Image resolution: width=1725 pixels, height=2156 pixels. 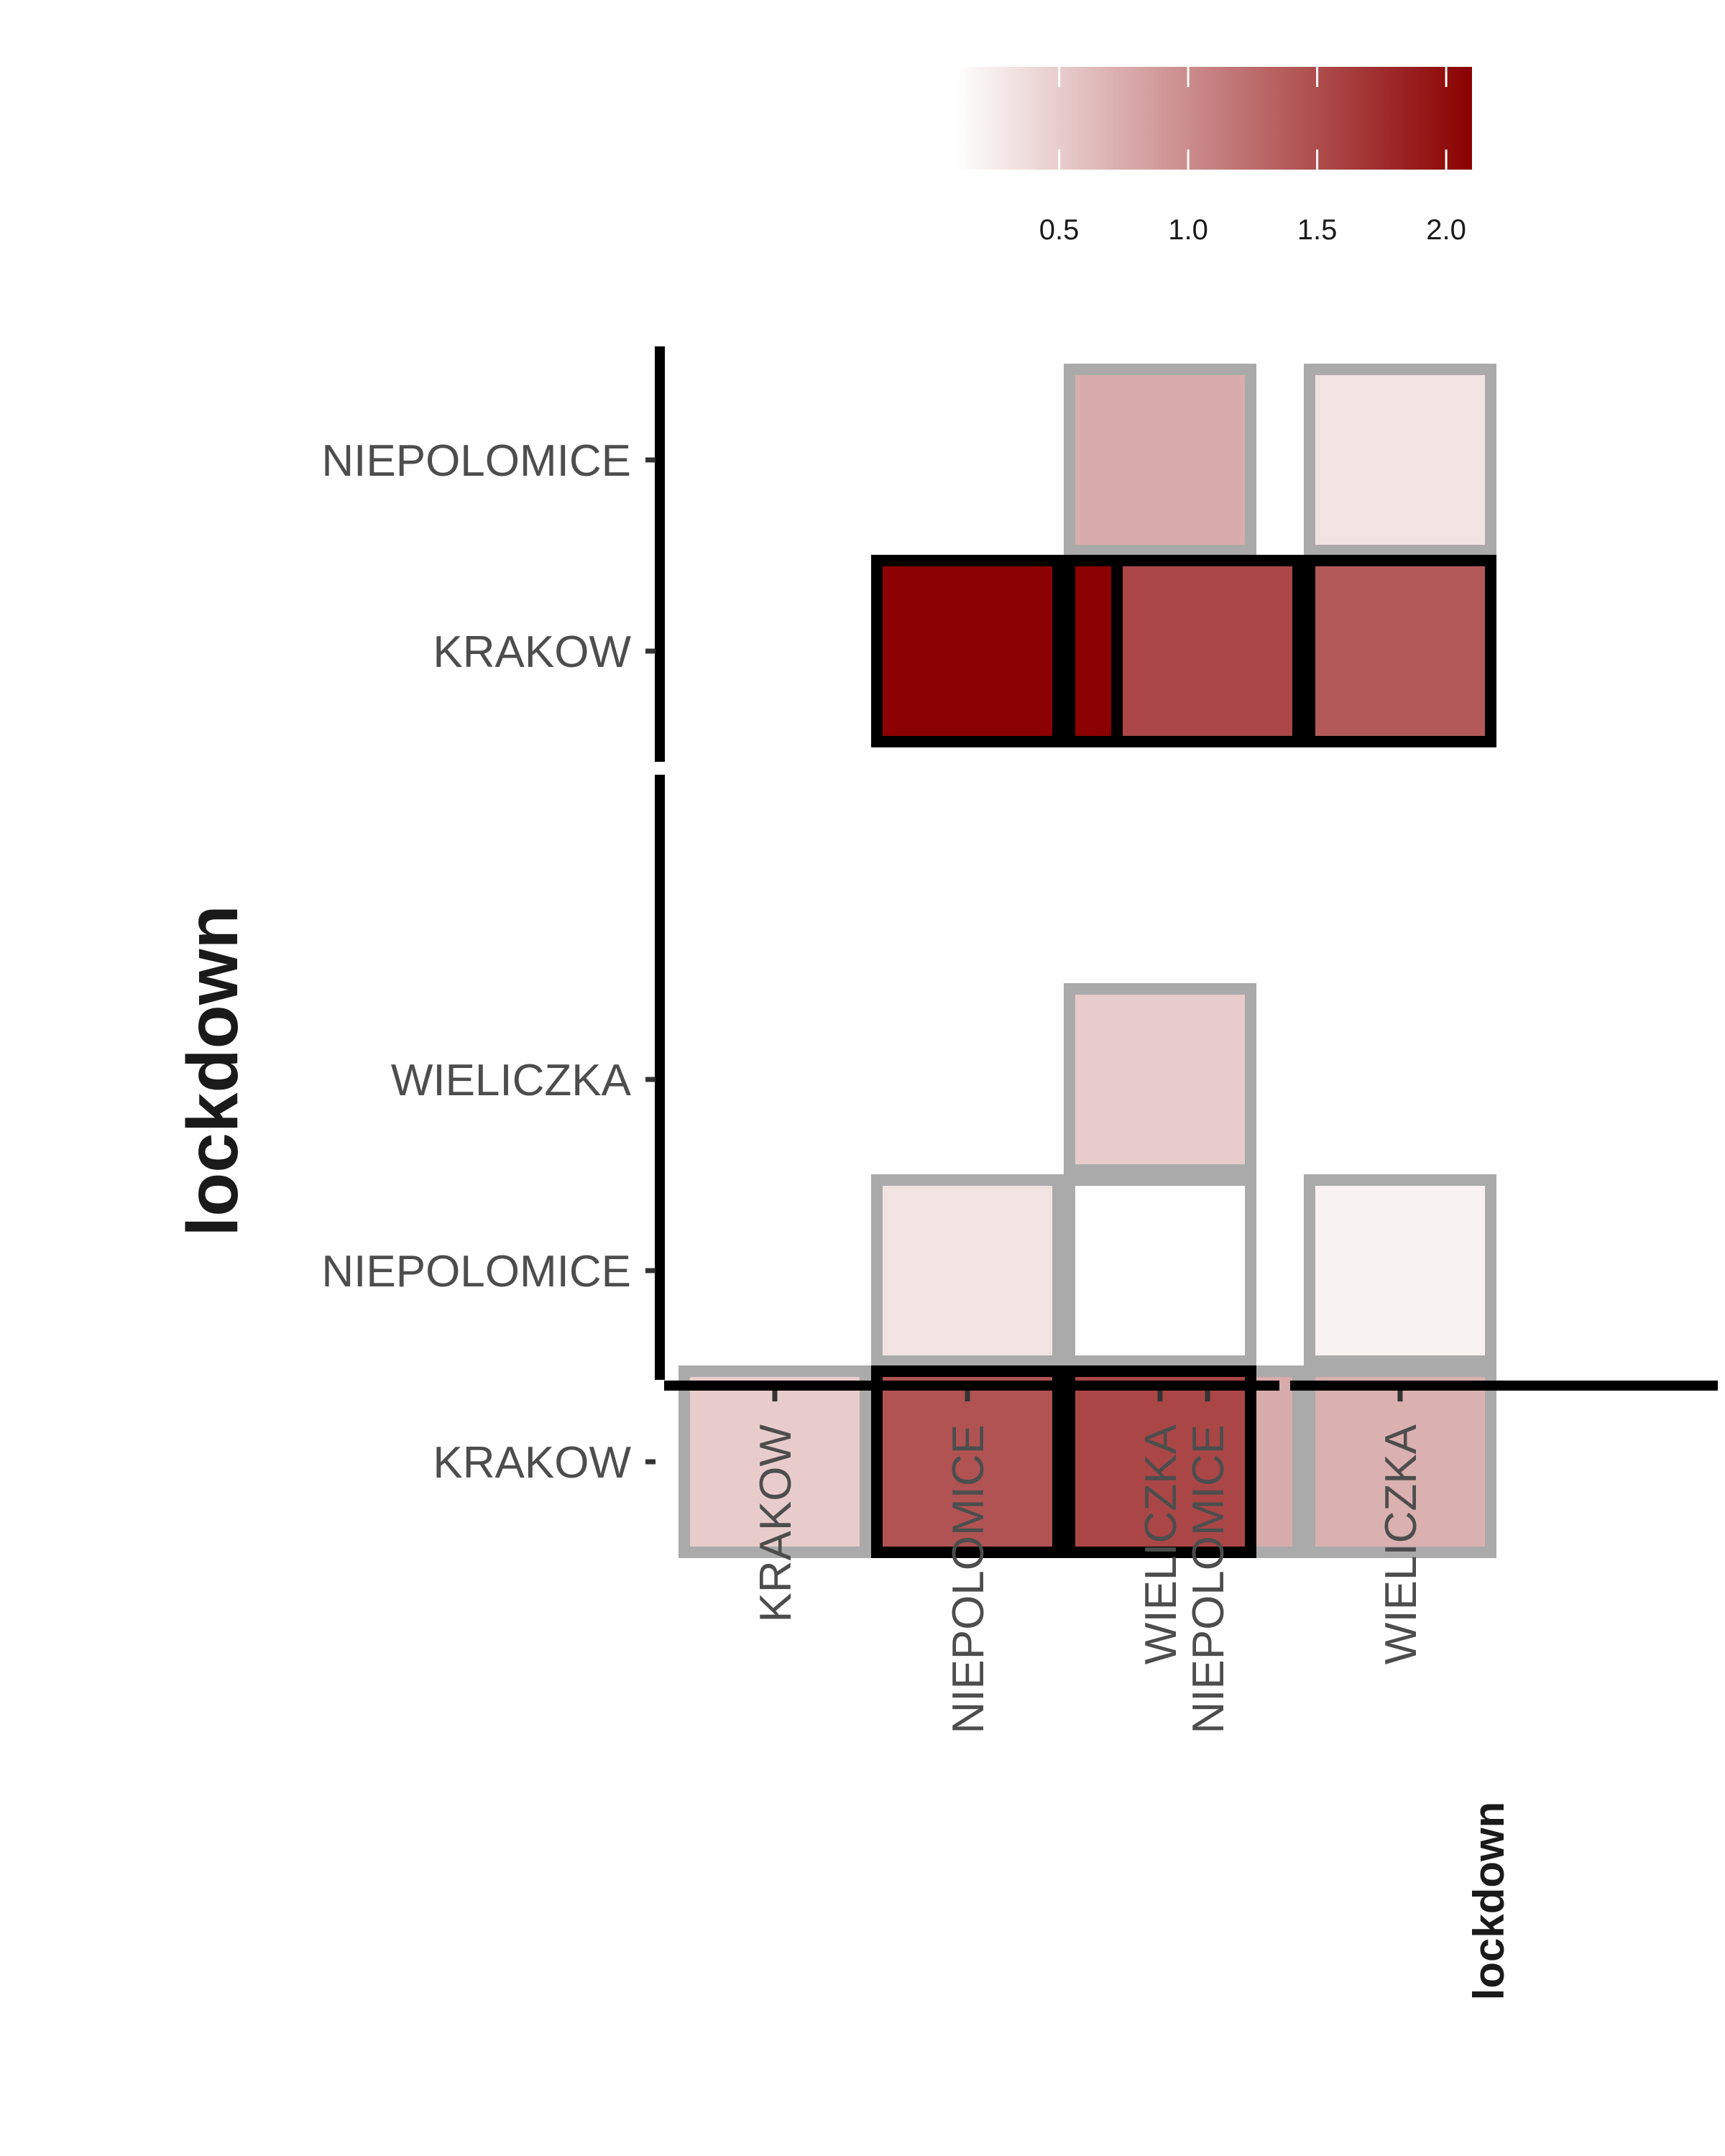 What do you see at coordinates (1317, 230) in the screenshot?
I see `legend-tick-label: 1.5` at bounding box center [1317, 230].